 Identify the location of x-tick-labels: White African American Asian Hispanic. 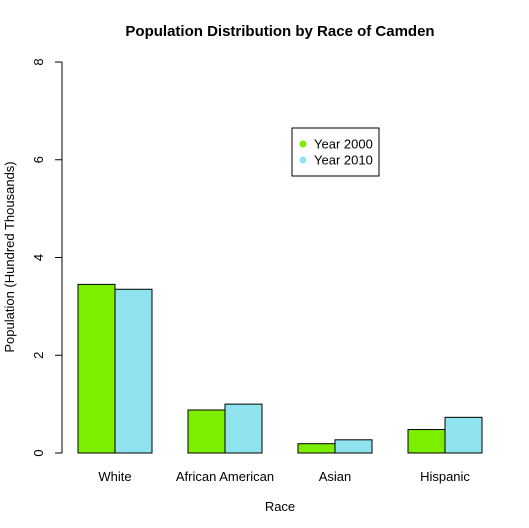
(284, 476).